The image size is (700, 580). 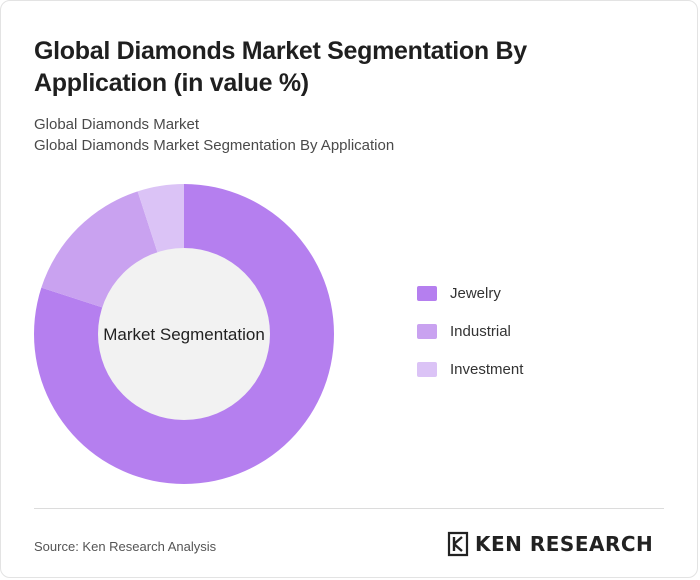 I want to click on brand-logo: KEN RESEARCH, so click(x=550, y=544).